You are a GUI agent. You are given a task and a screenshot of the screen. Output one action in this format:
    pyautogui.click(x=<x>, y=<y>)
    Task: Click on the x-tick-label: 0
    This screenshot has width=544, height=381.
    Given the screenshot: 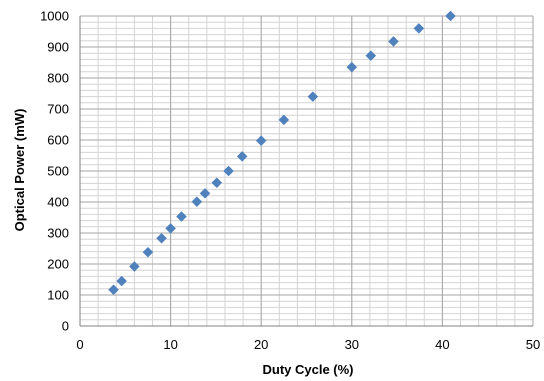 What is the action you would take?
    pyautogui.click(x=79, y=344)
    